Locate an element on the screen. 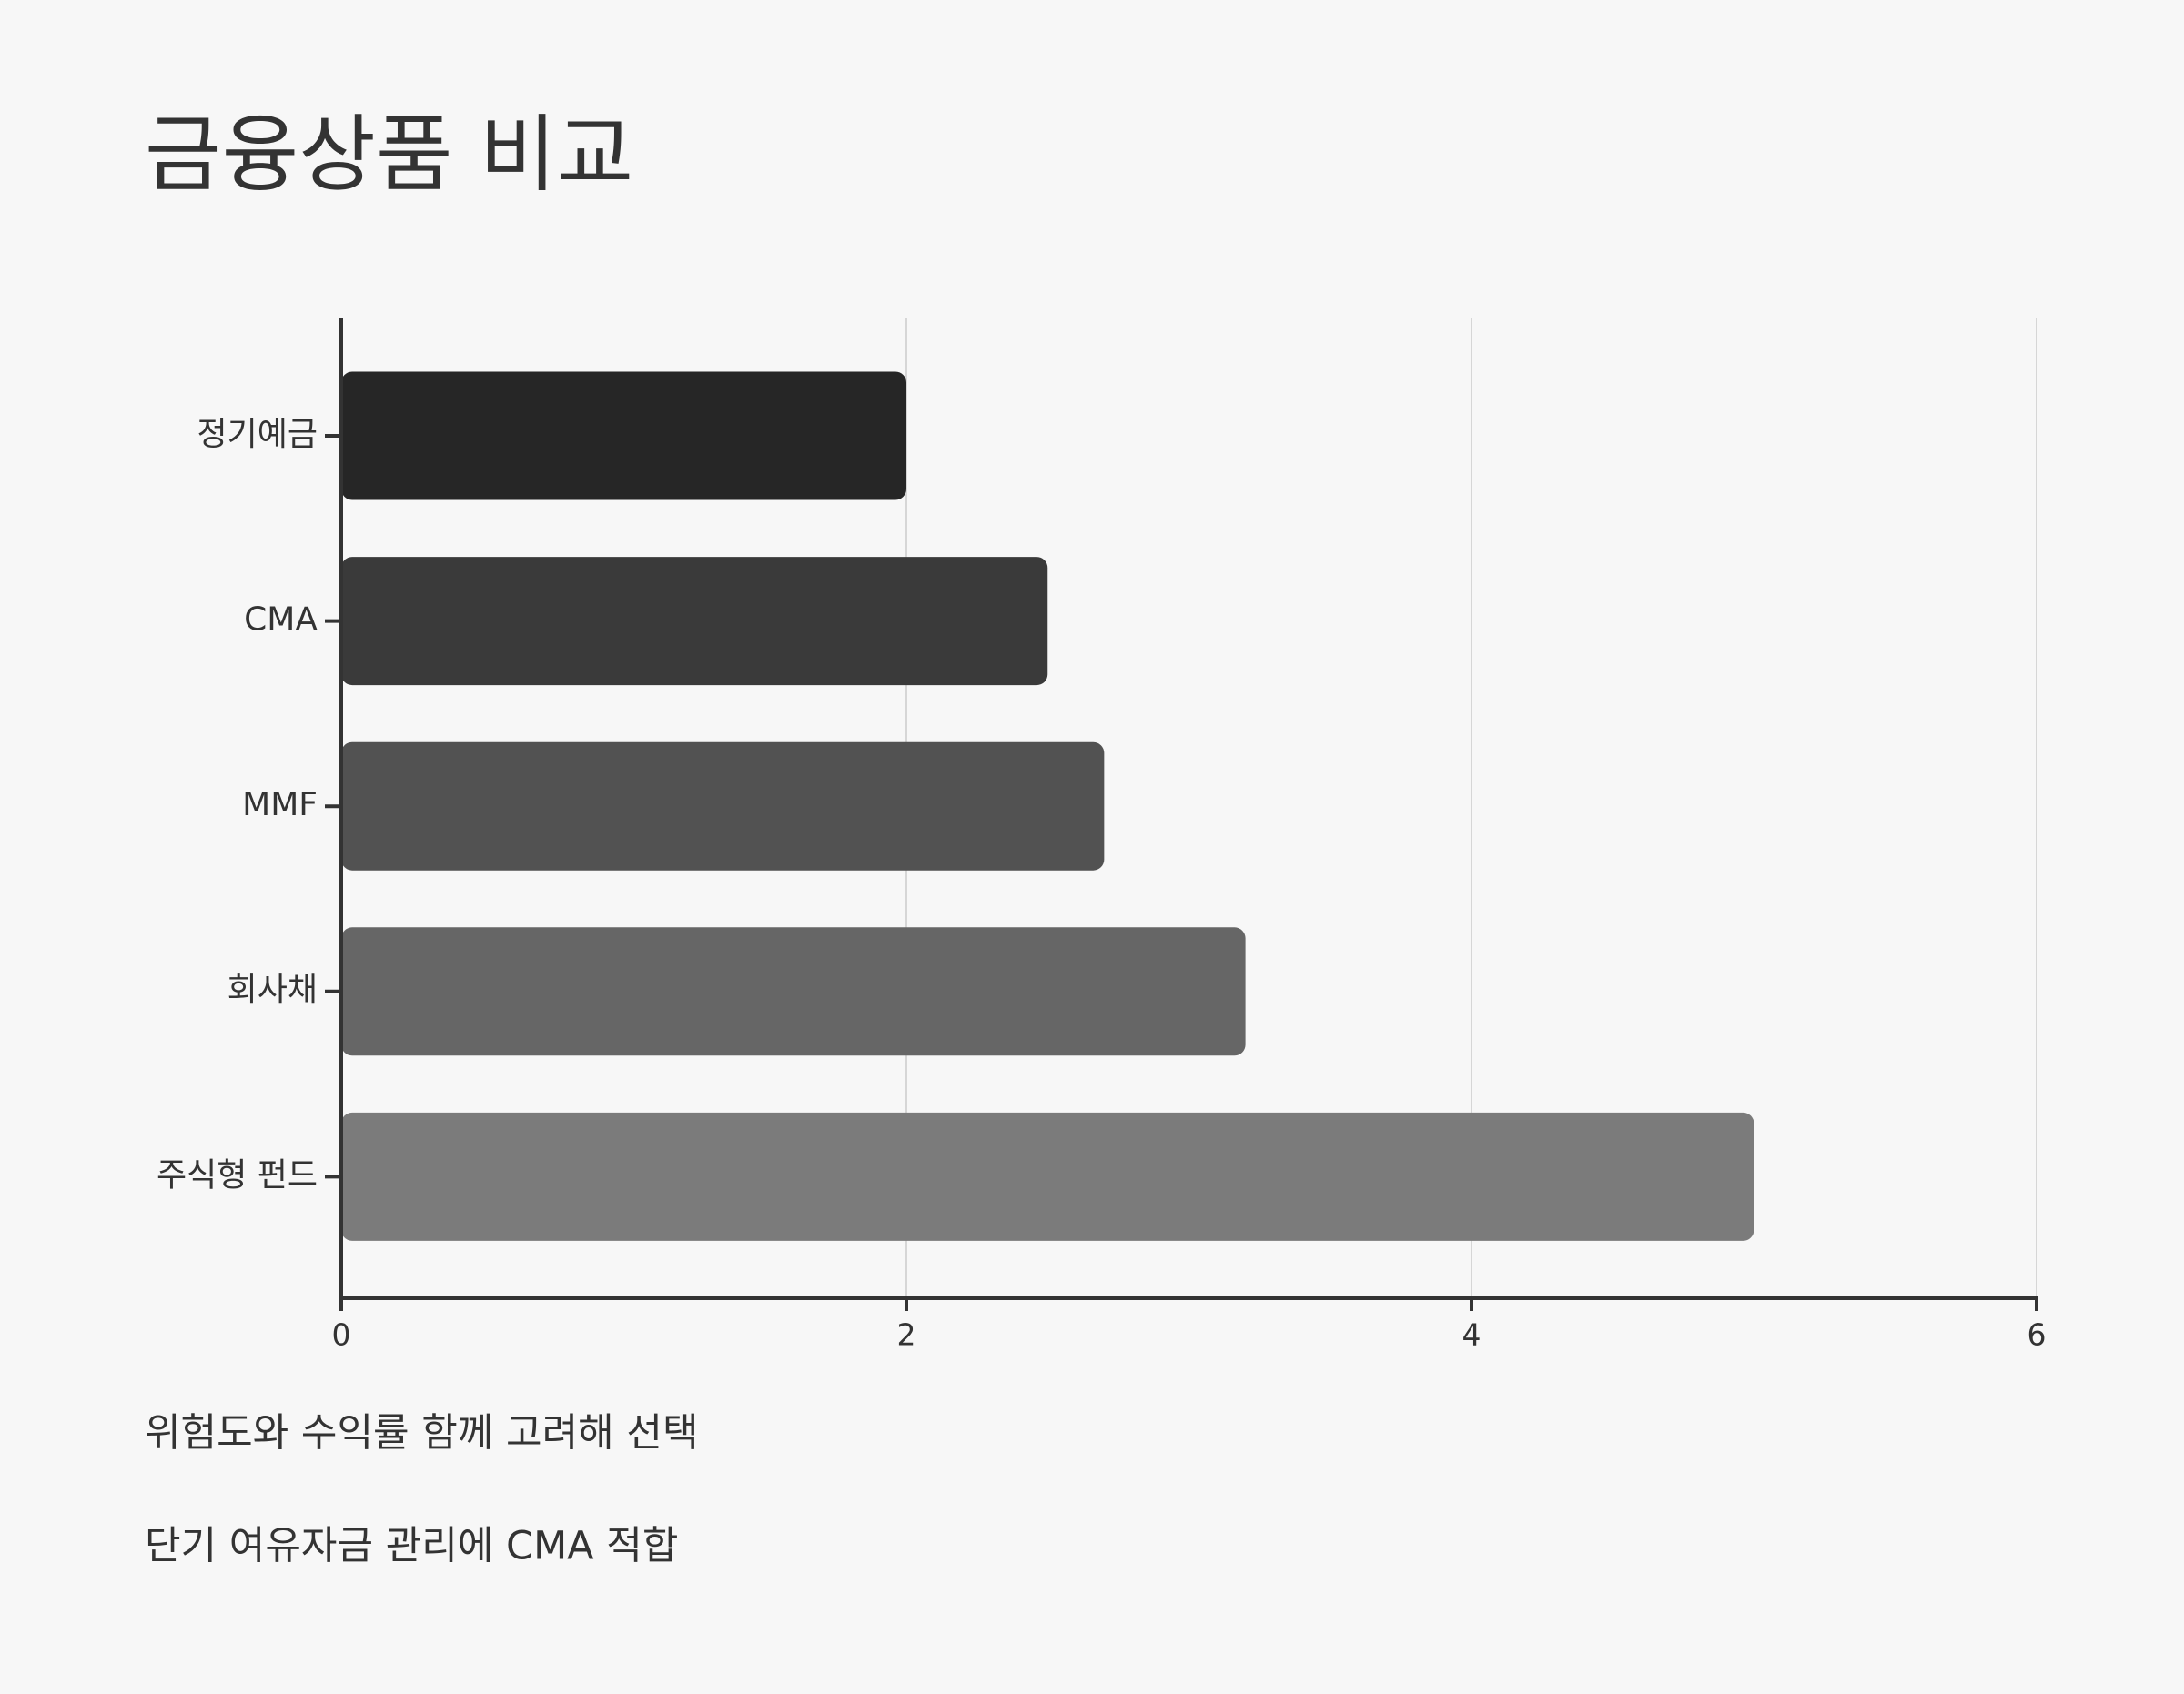 The image size is (2184, 1694). y-tick-label: MMF is located at coordinates (280, 804).